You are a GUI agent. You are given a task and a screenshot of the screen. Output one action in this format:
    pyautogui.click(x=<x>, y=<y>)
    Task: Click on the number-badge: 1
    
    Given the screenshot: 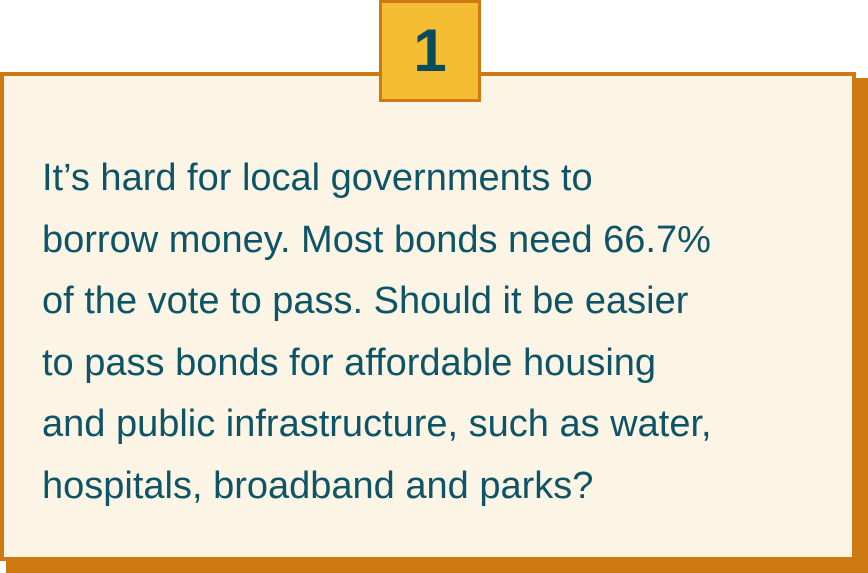 What is the action you would take?
    pyautogui.click(x=430, y=51)
    